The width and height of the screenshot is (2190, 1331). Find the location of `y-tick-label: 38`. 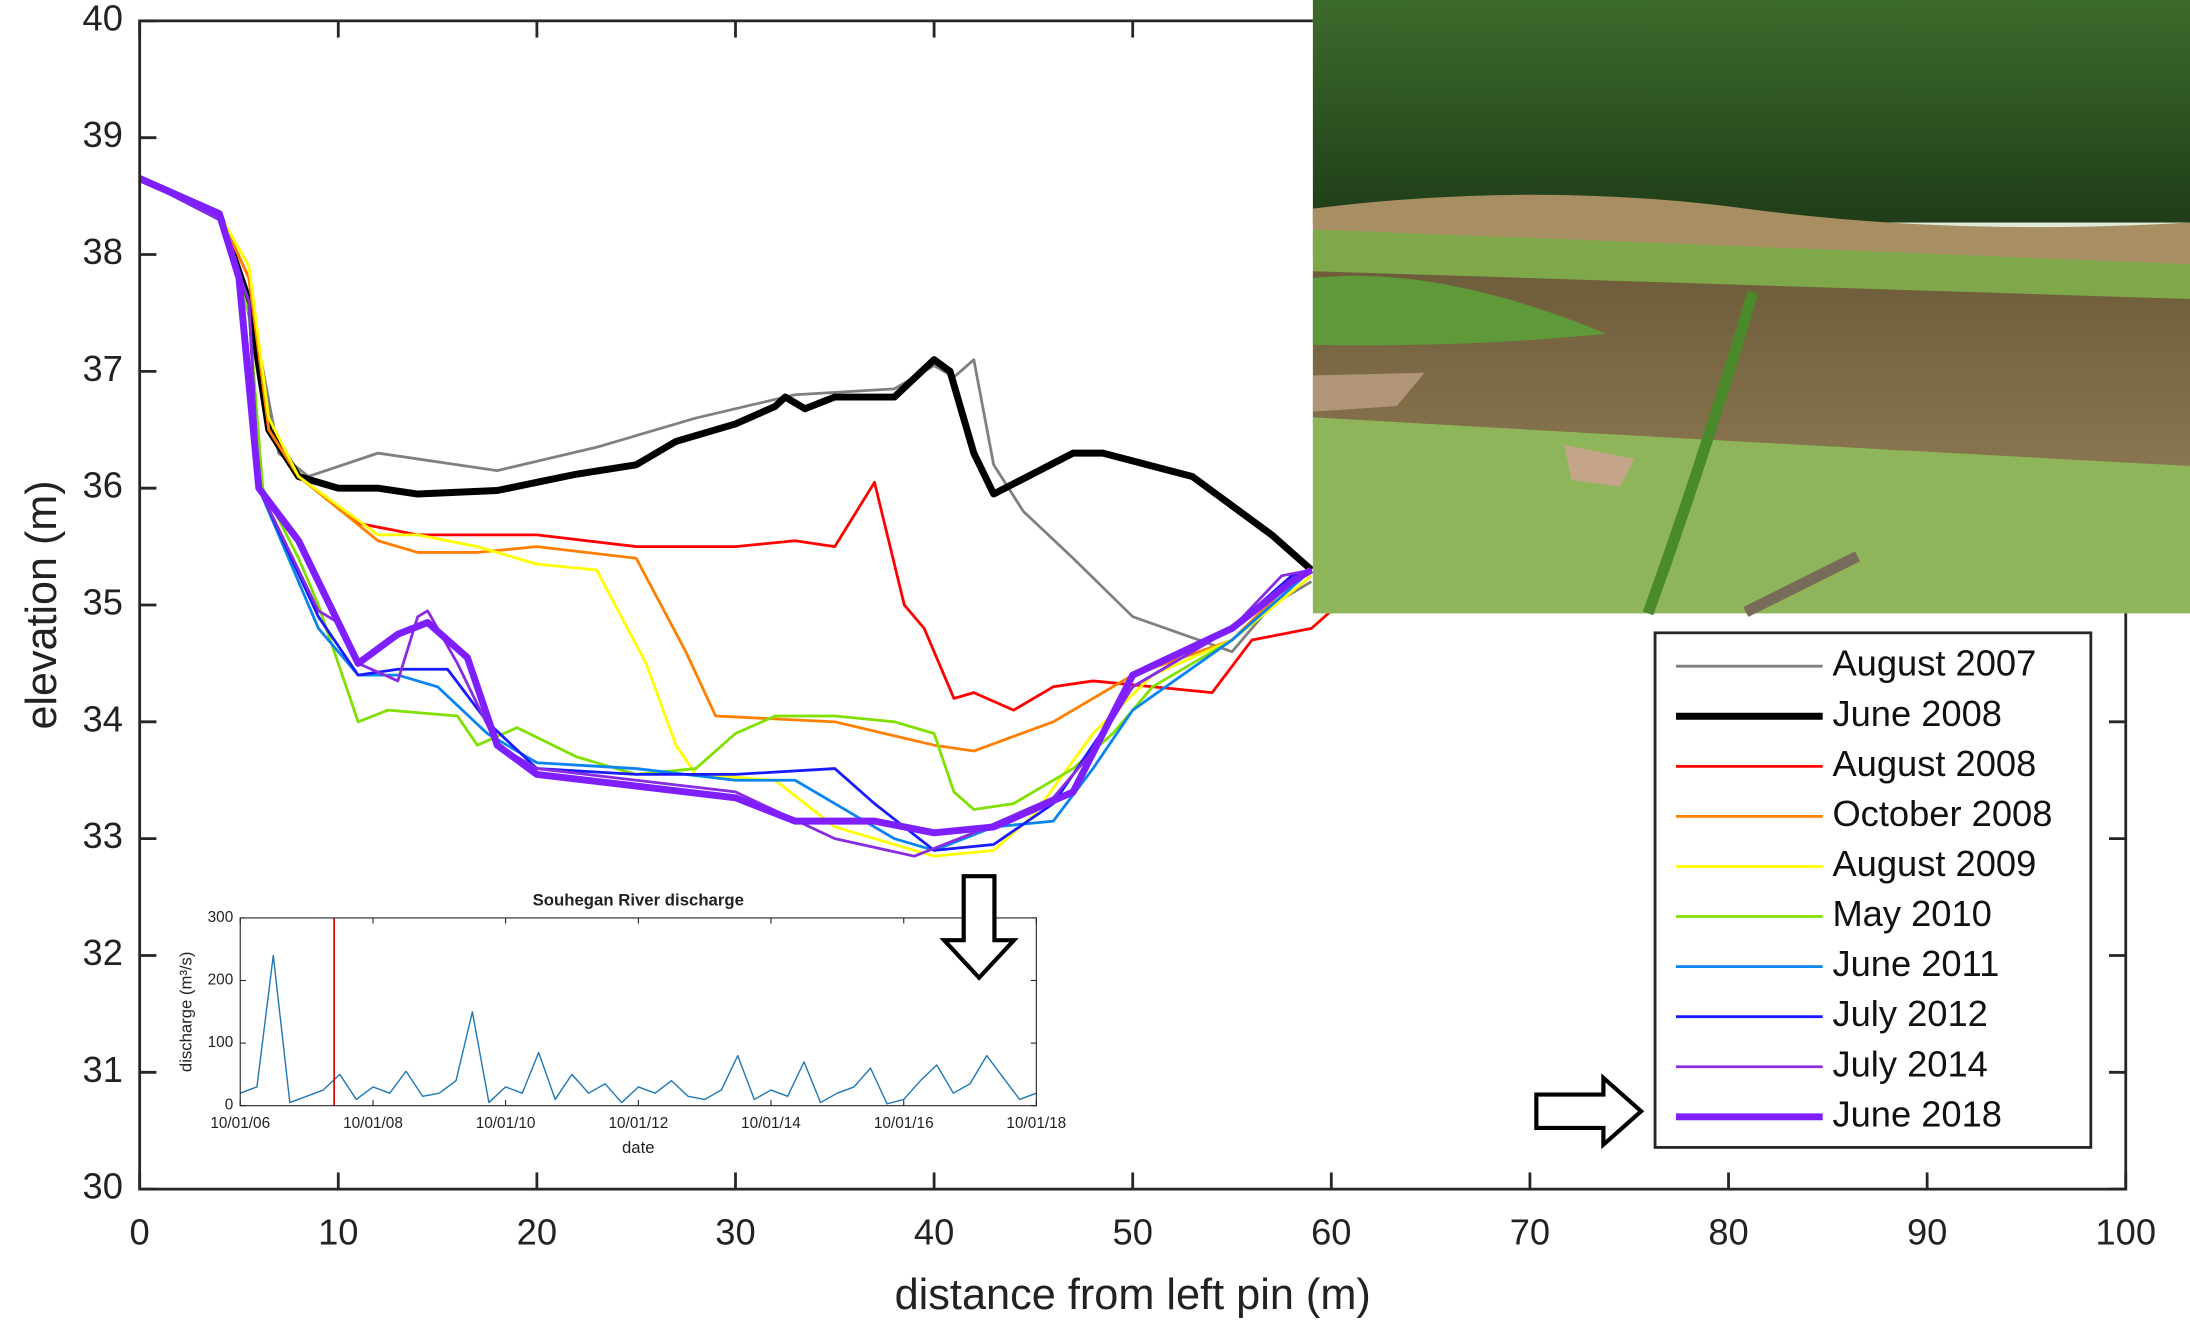

y-tick-label: 38 is located at coordinates (103, 251).